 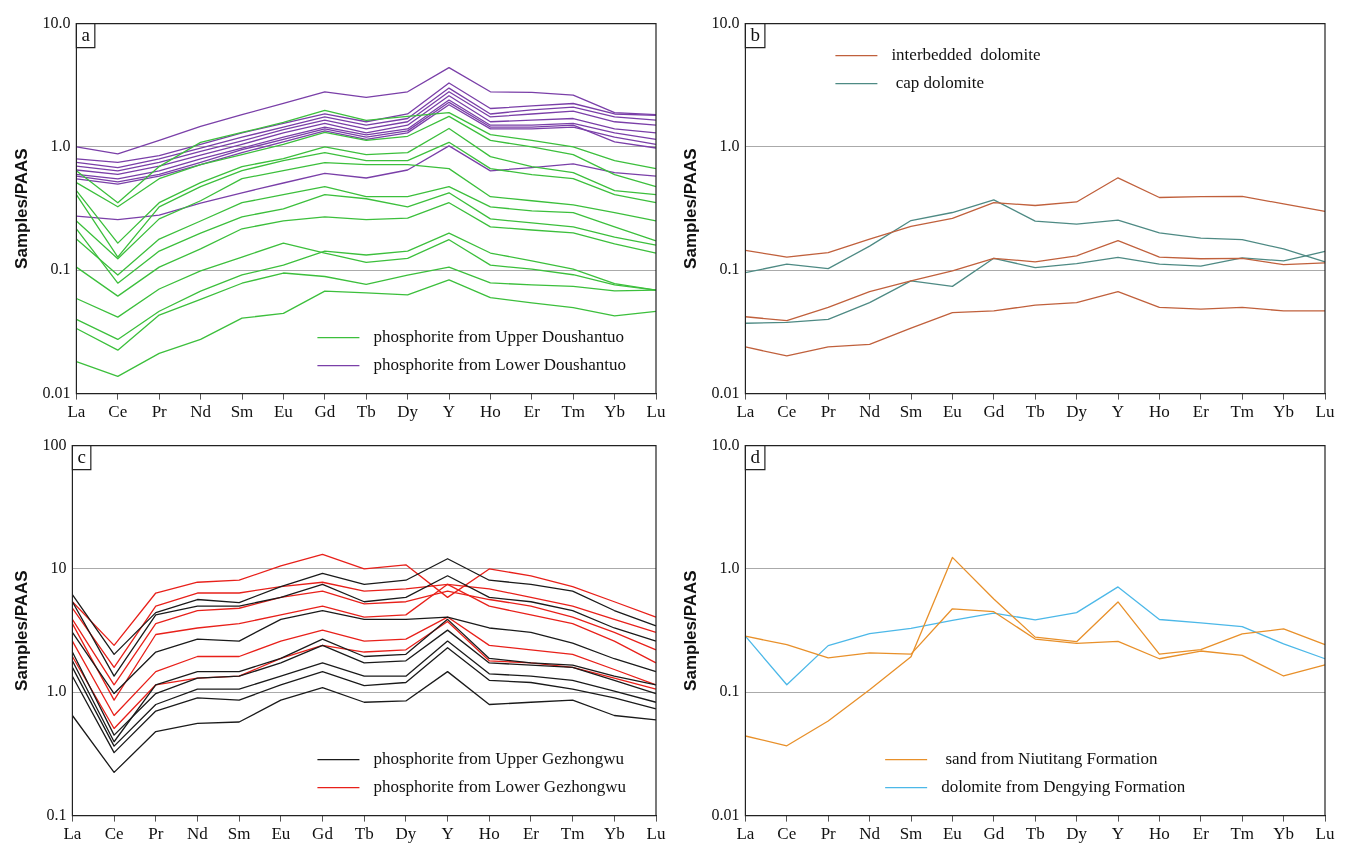 What do you see at coordinates (499, 759) in the screenshot?
I see `legend-label: phosphorite from Upper Gezhongwu` at bounding box center [499, 759].